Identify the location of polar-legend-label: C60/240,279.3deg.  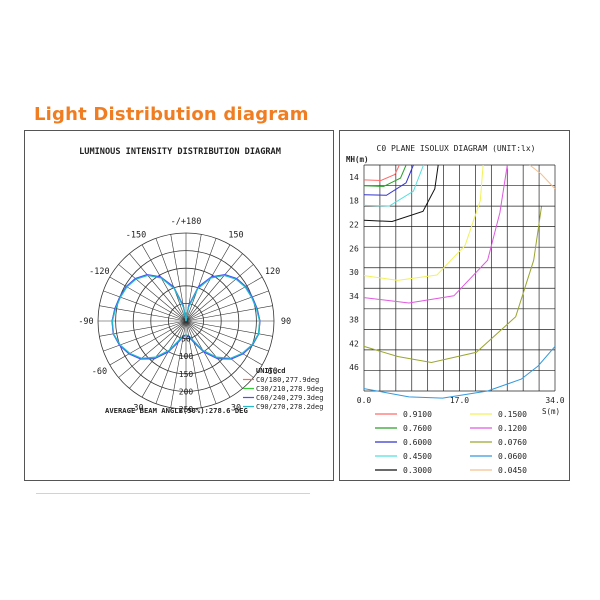
(289, 398).